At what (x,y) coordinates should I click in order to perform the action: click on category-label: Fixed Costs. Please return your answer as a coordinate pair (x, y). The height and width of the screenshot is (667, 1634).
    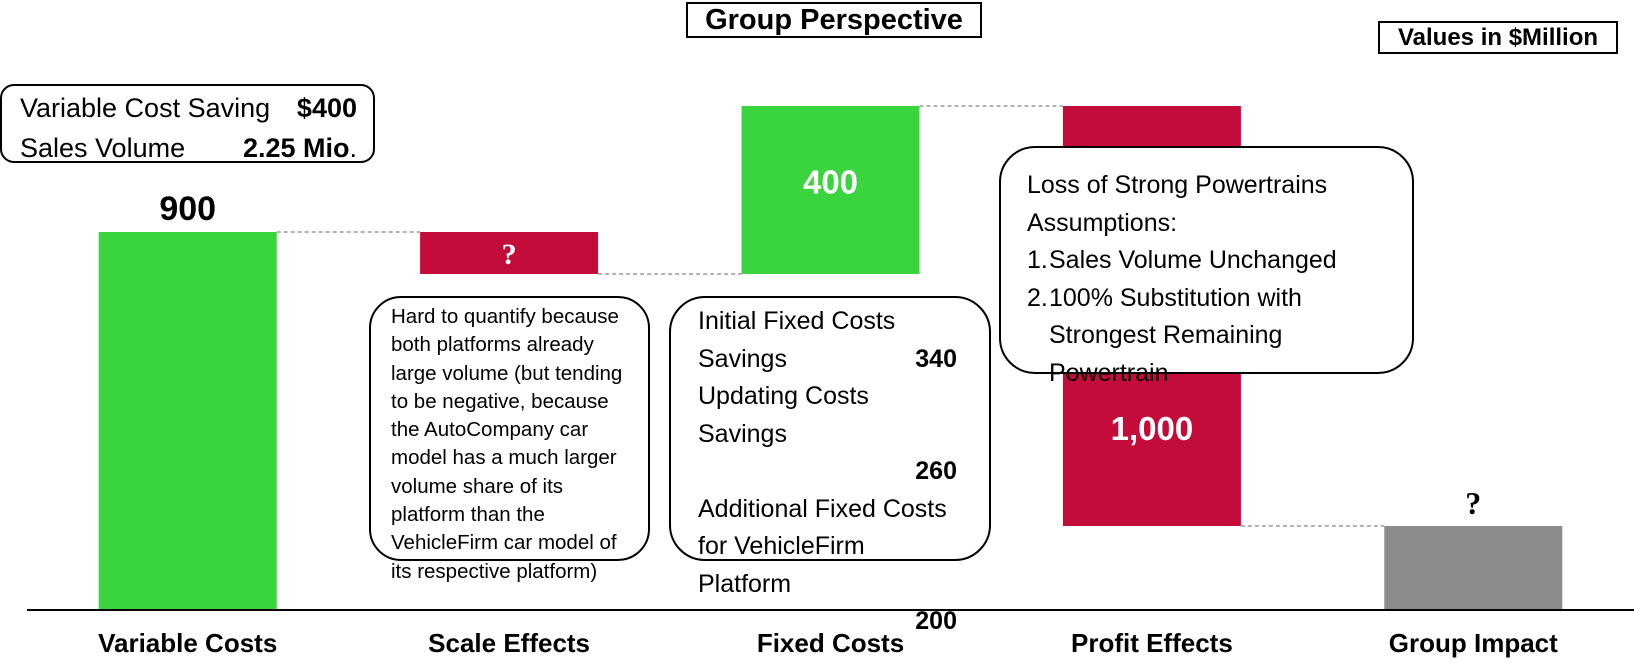
    Looking at the image, I should click on (830, 643).